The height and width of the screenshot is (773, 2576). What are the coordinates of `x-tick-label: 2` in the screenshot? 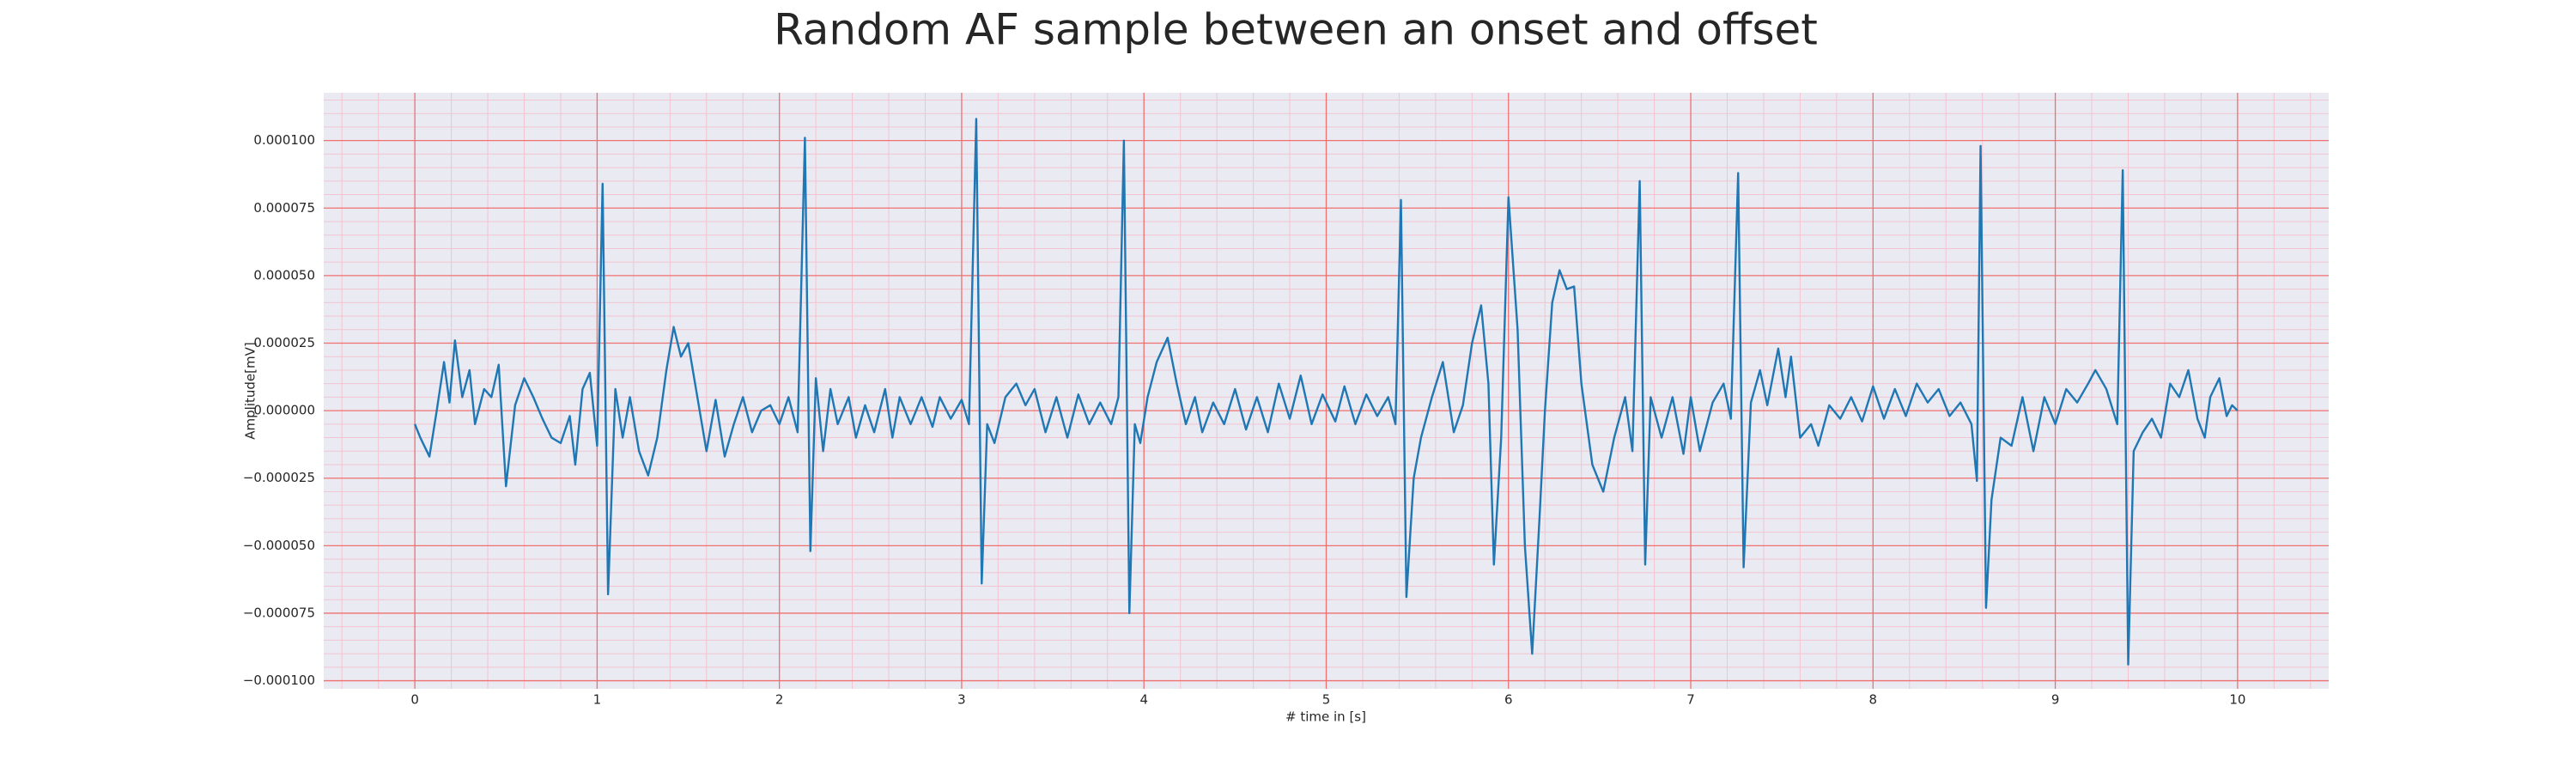 It's located at (779, 700).